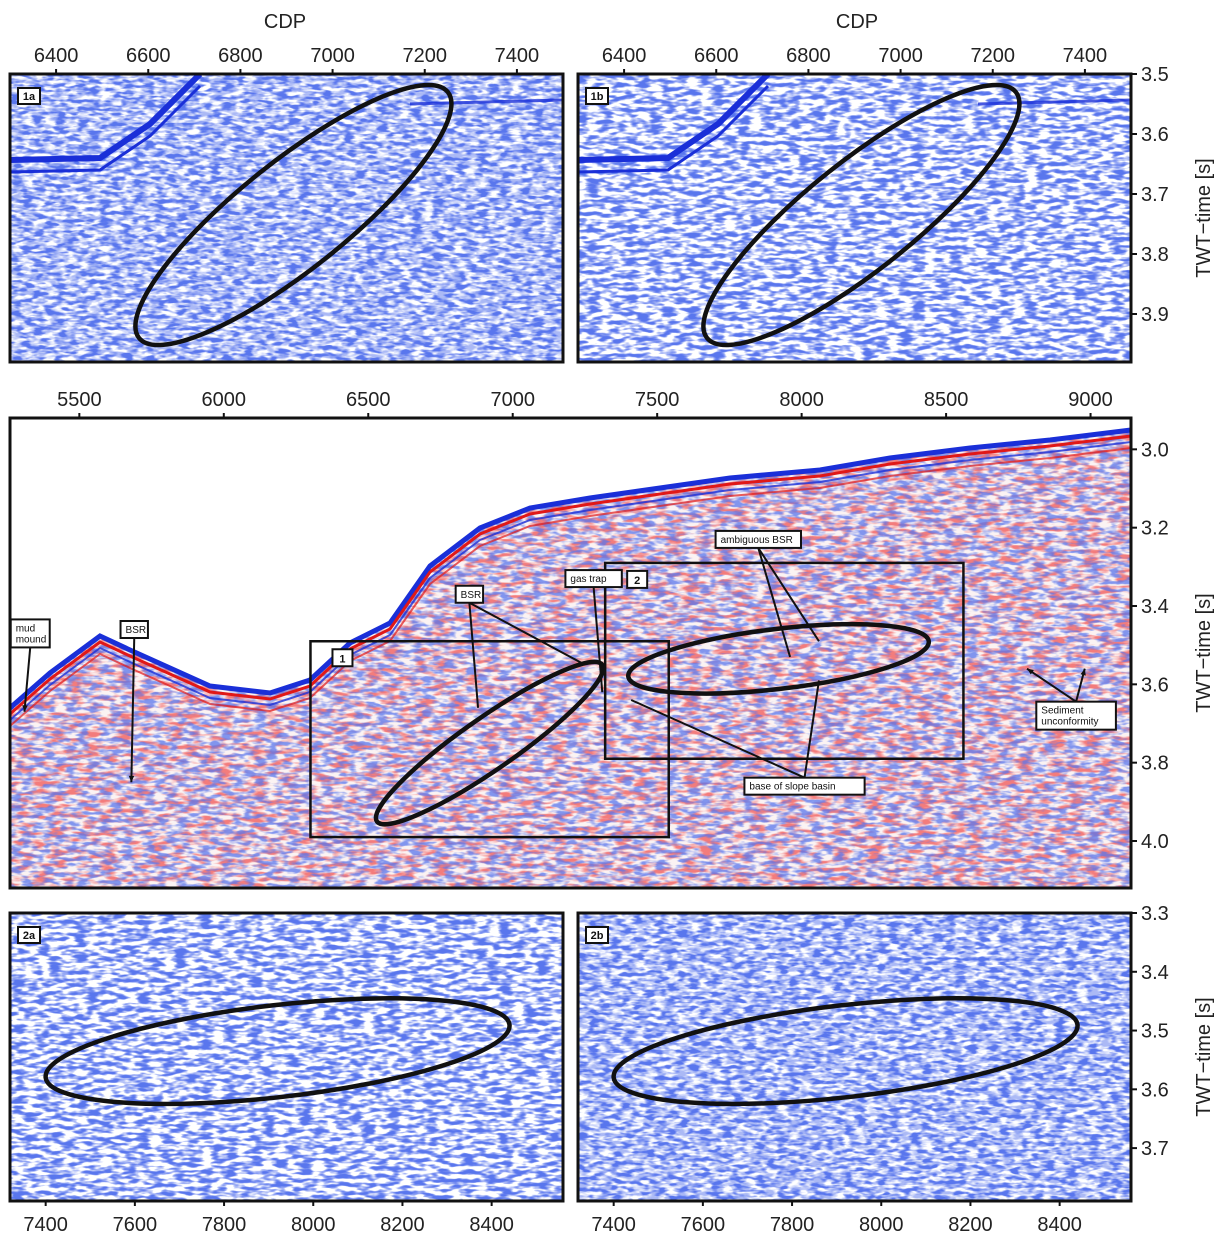  What do you see at coordinates (368, 400) in the screenshot?
I see `x-tick-label: 6500` at bounding box center [368, 400].